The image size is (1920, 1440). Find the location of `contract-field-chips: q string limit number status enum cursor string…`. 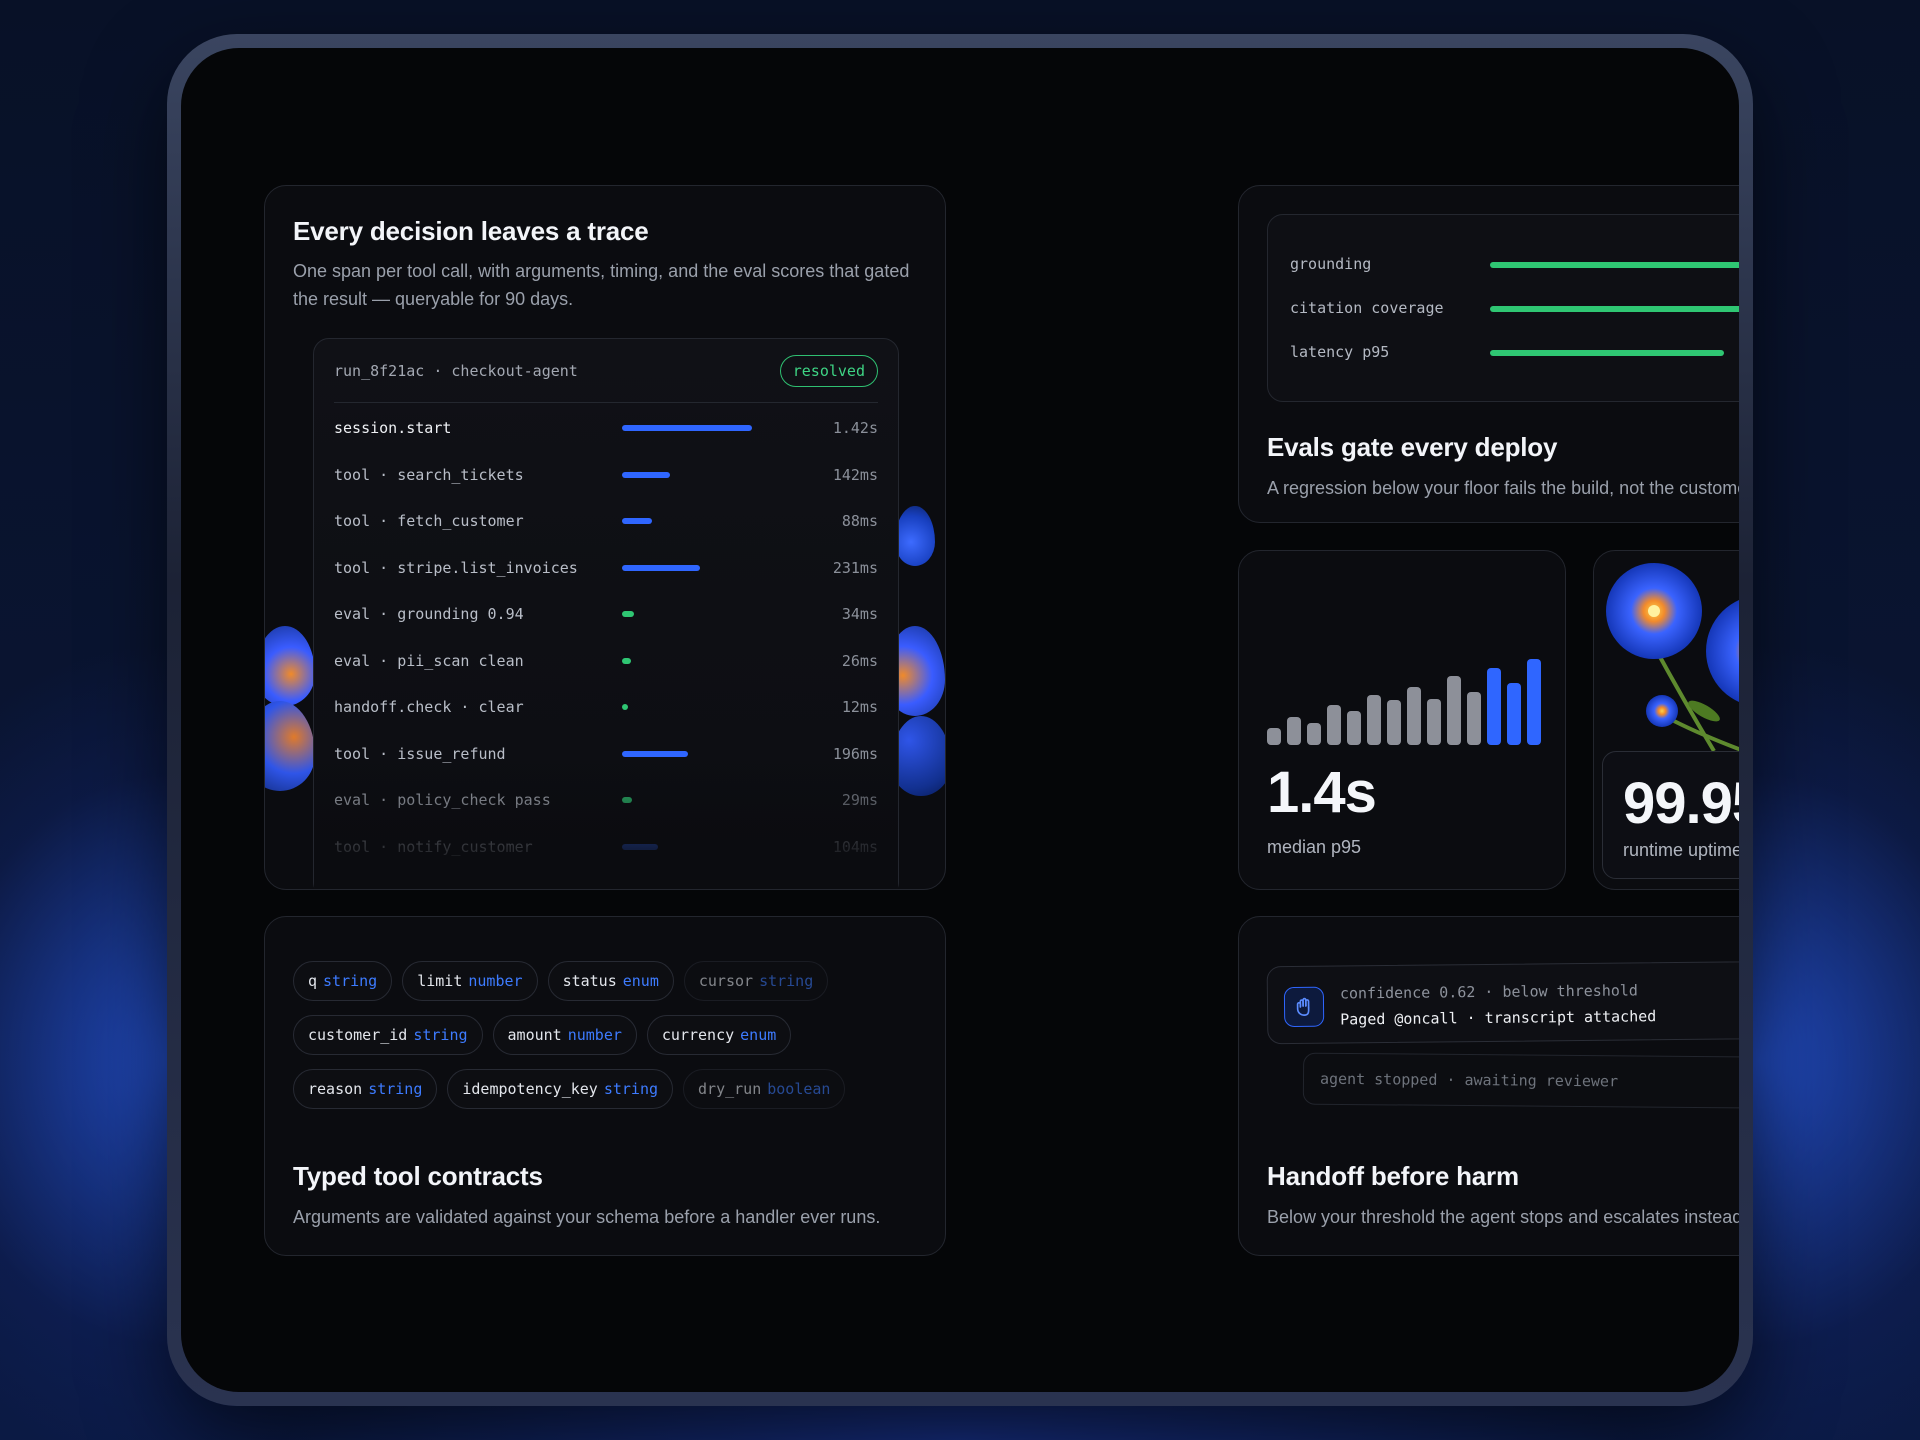

contract-field-chips: q string limit number status enum cursor string… is located at coordinates (613, 1042).